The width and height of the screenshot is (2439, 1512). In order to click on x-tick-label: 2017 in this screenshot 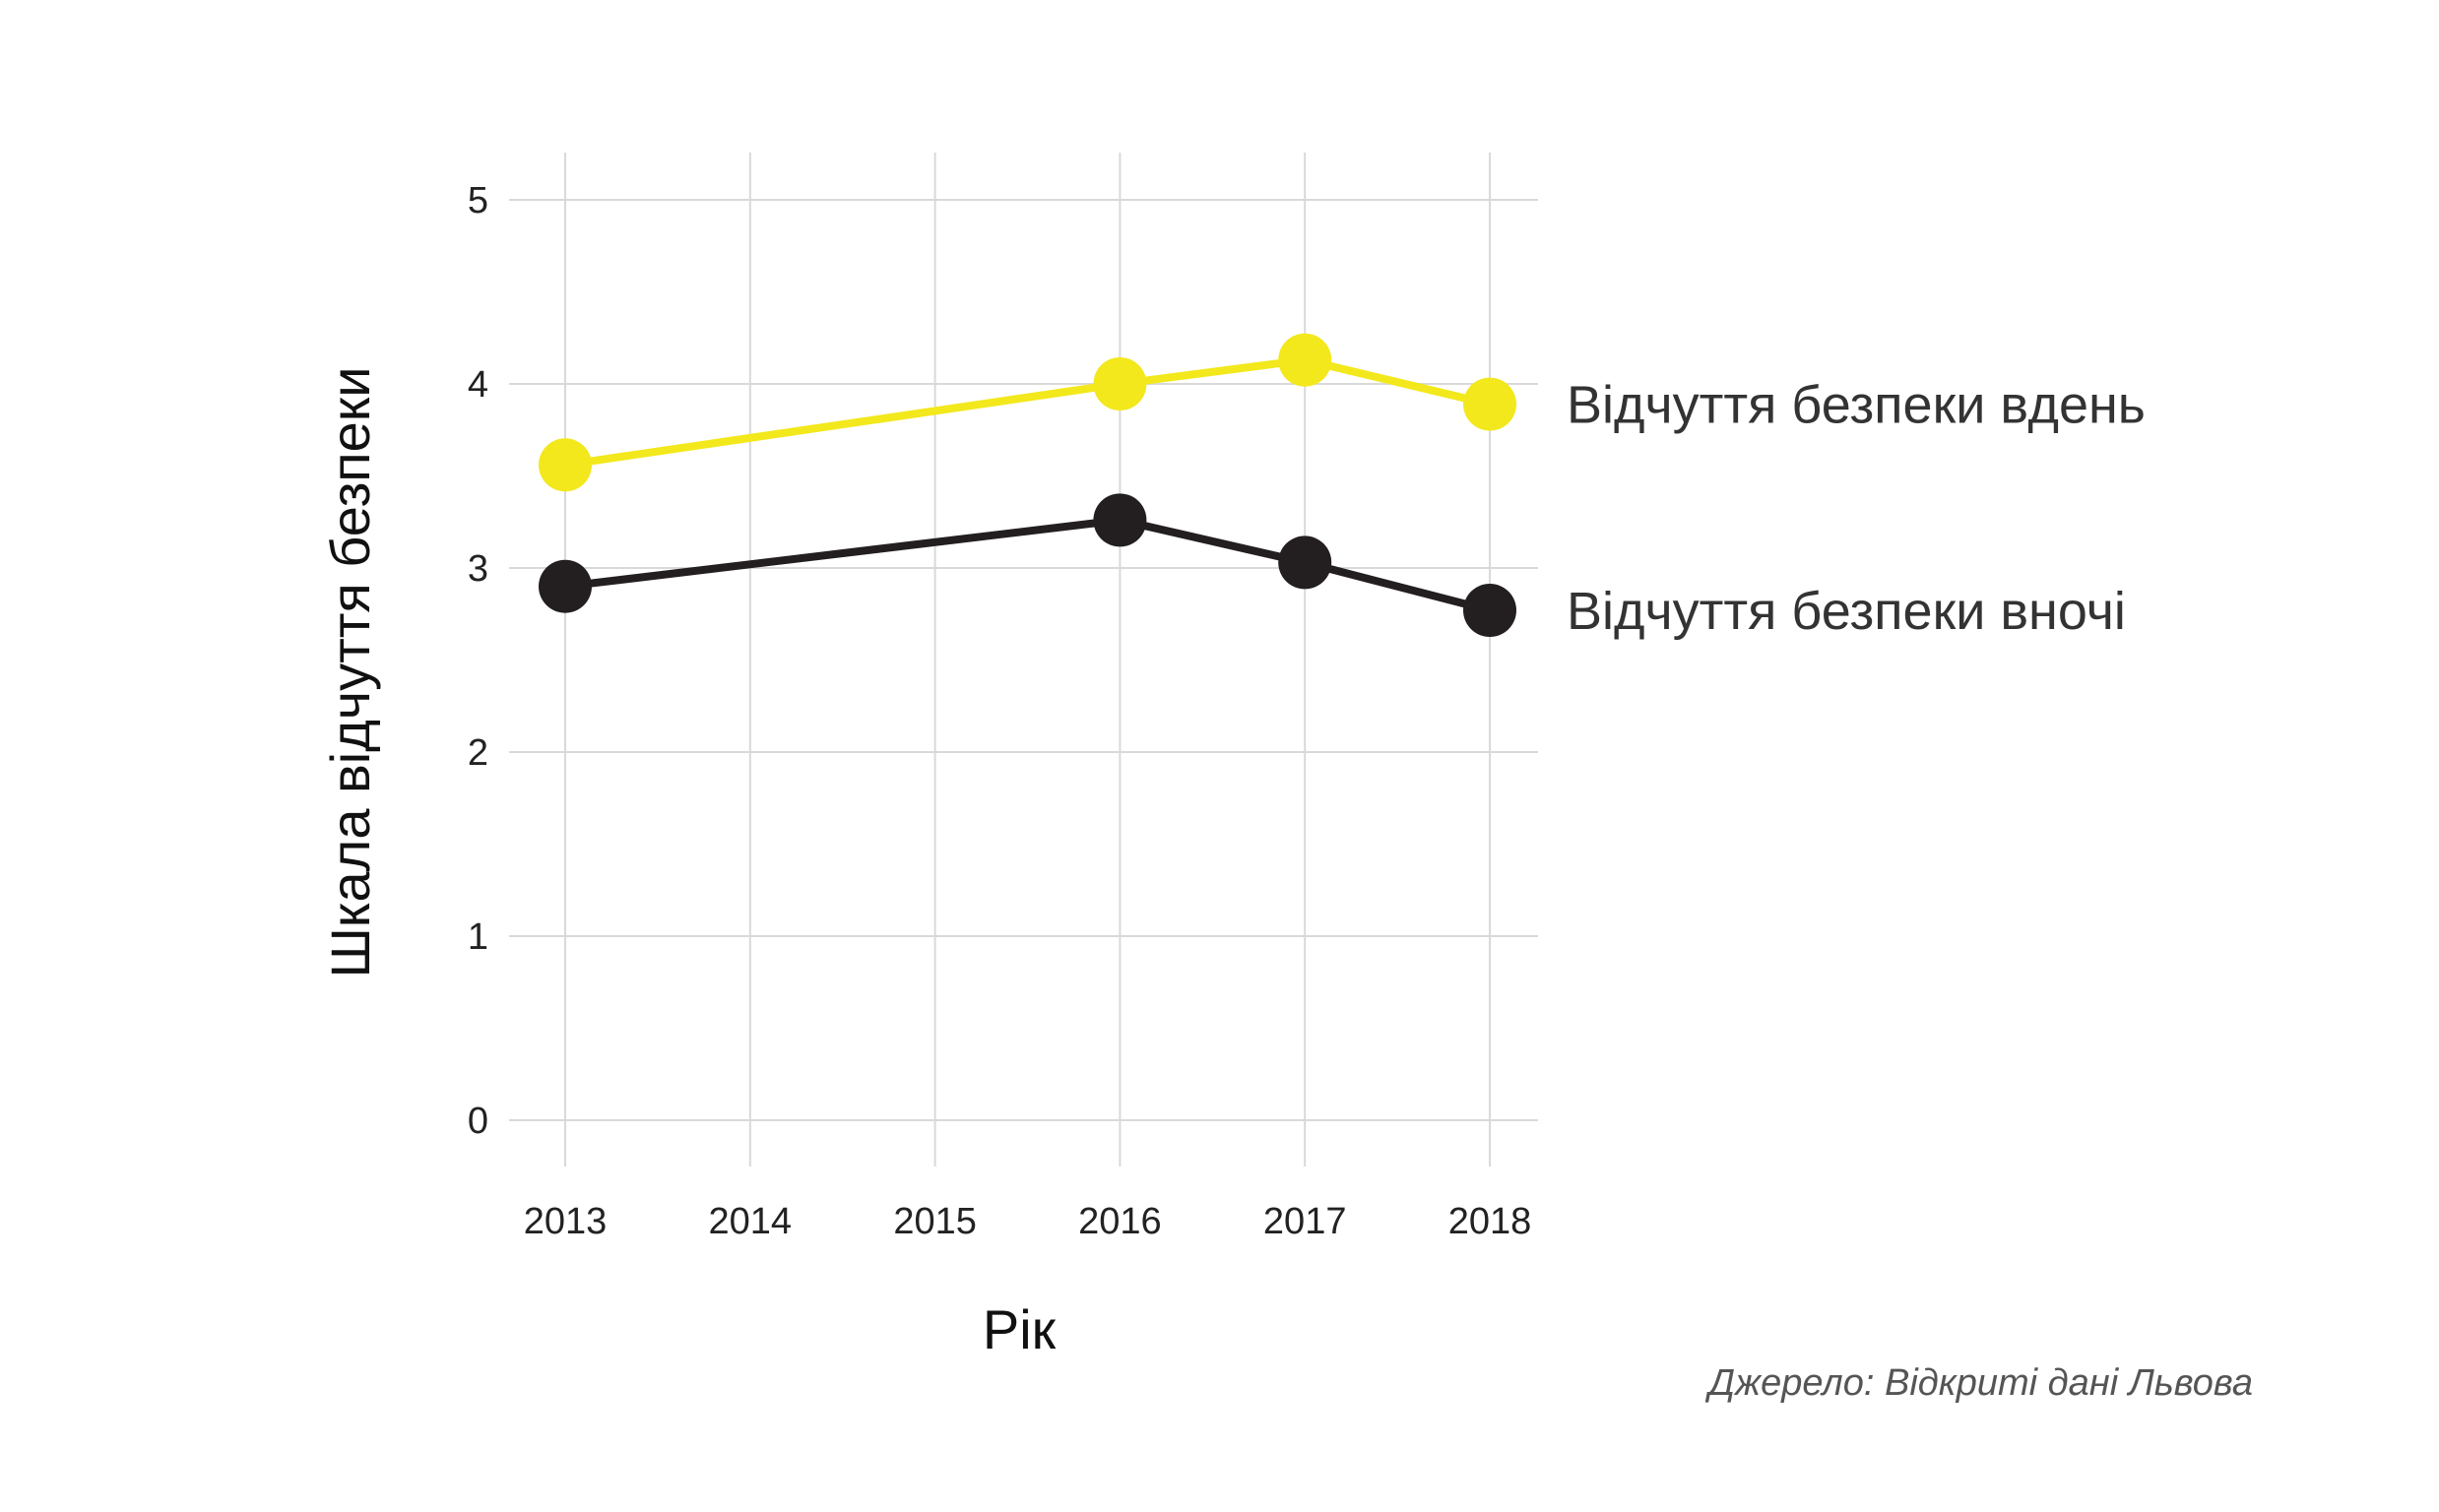, I will do `click(1305, 1221)`.